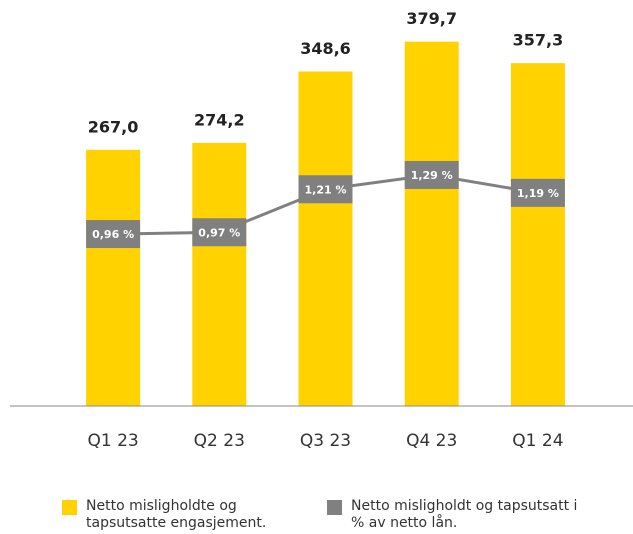  I want to click on x-tick-label: Q2 23, so click(219, 441).